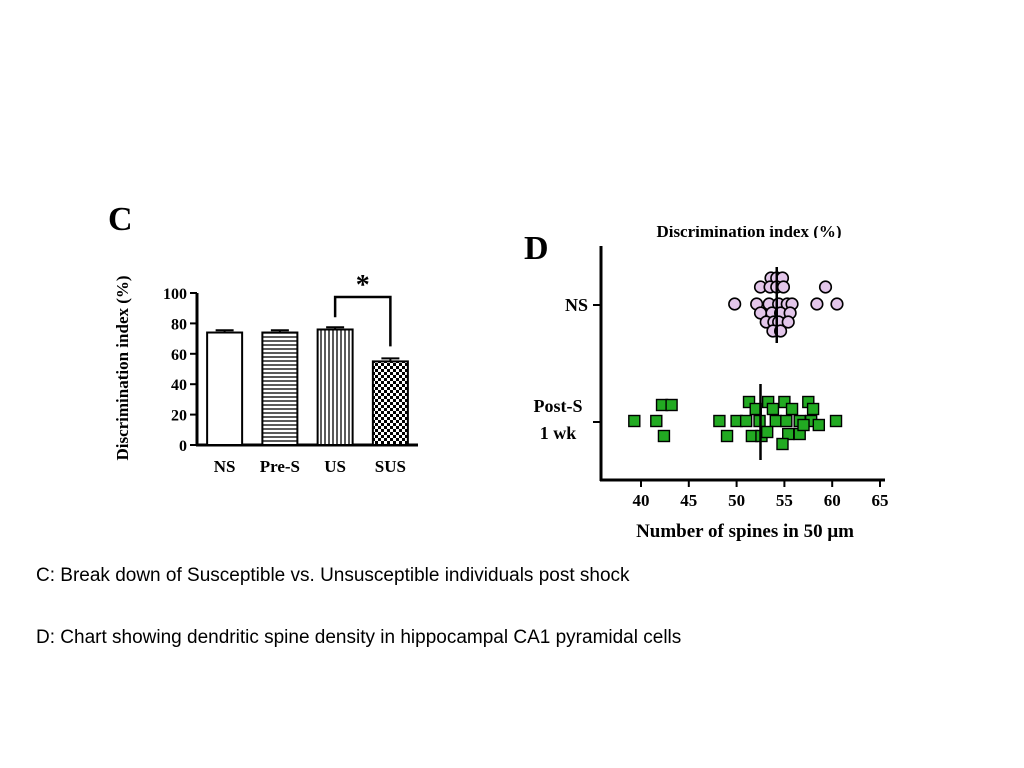 This screenshot has height=768, width=1024. Describe the element at coordinates (736, 500) in the screenshot. I see `d-x-tick-label: 50` at that location.